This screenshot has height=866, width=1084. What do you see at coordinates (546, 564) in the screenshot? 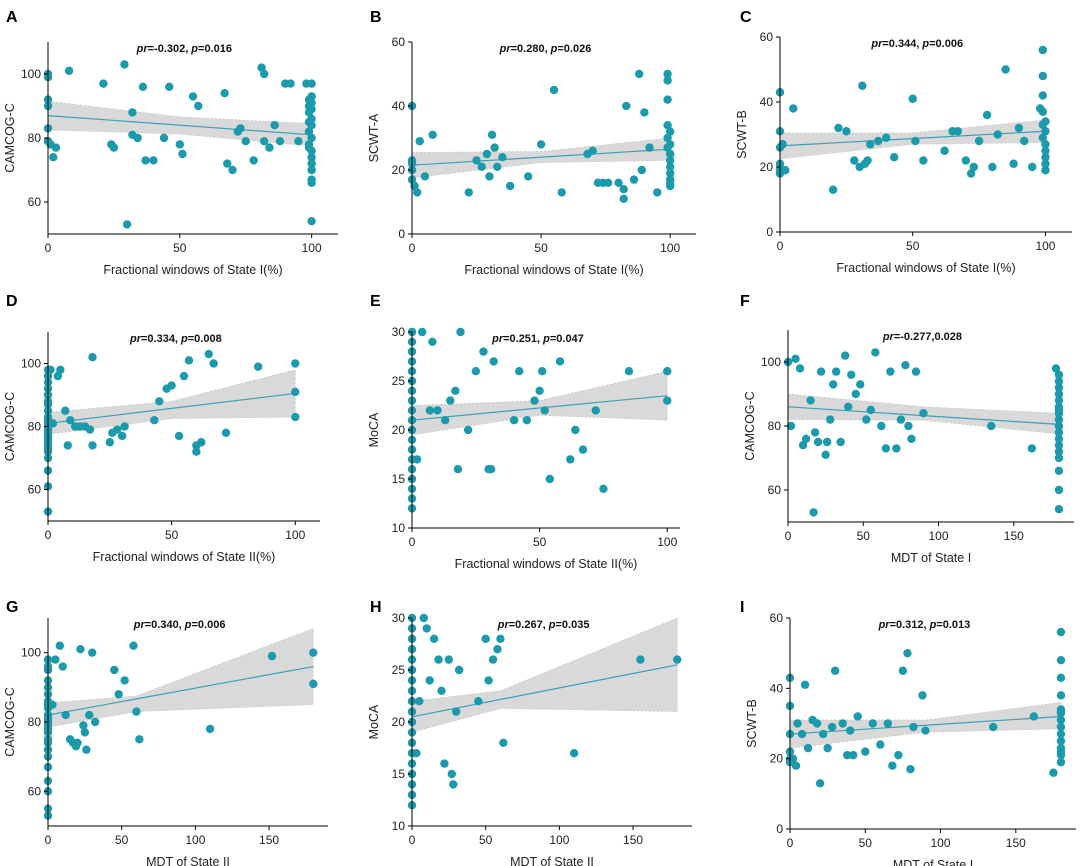
I see `x-axis-label: Fractional windows of State II(%)` at bounding box center [546, 564].